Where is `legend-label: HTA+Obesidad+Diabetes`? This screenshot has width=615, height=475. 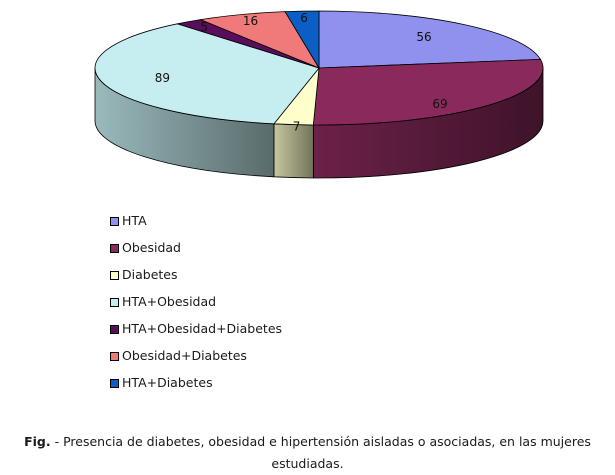 legend-label: HTA+Obesidad+Diabetes is located at coordinates (202, 328).